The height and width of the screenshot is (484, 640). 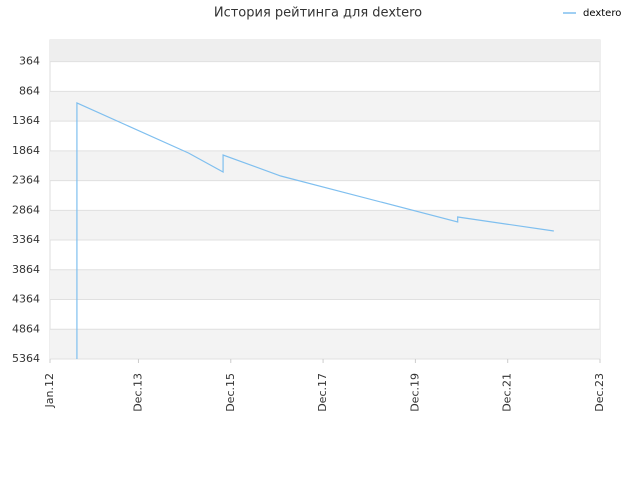 I want to click on y-tick-label: 4864, so click(x=26, y=328).